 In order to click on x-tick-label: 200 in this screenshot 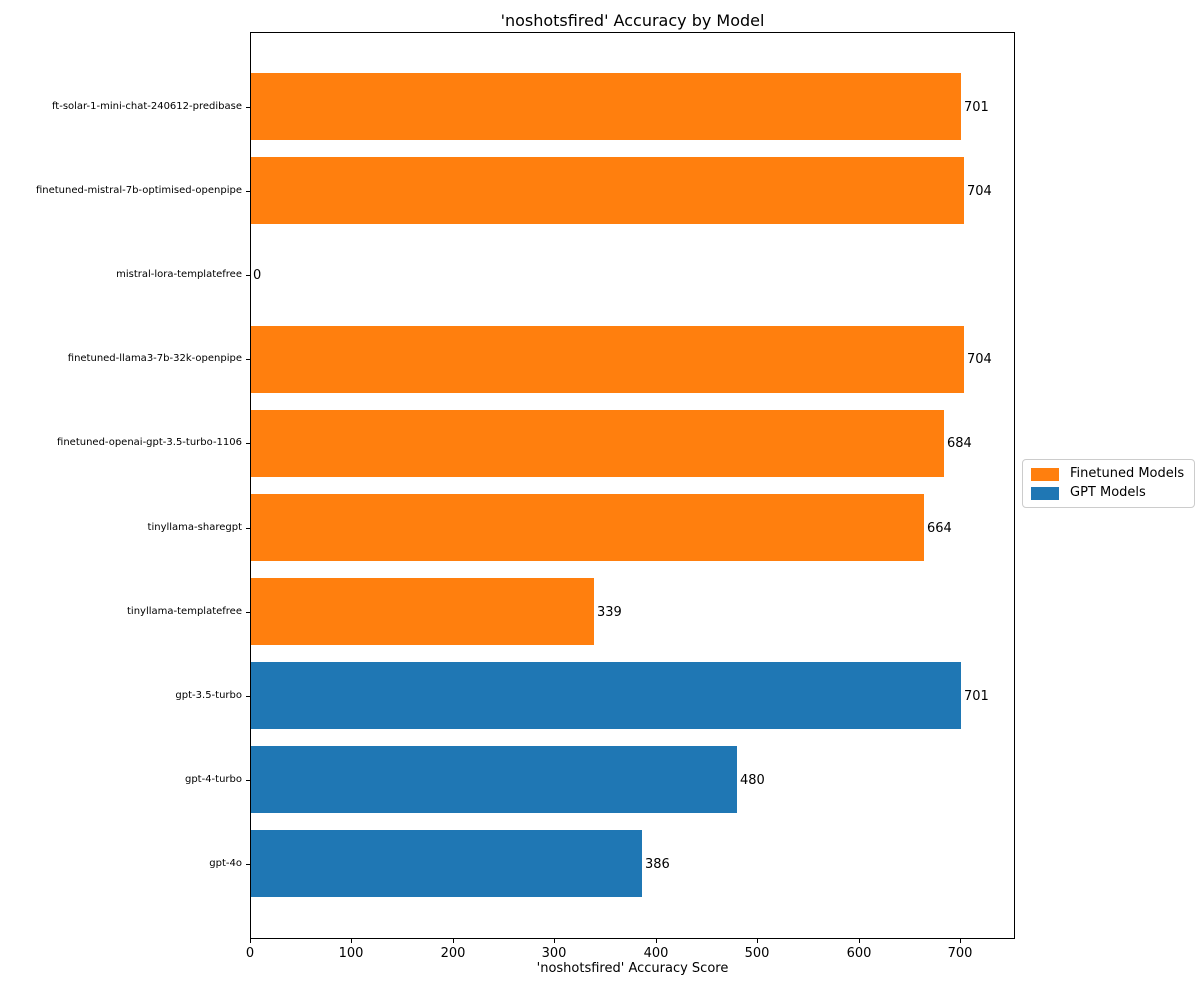, I will do `click(453, 953)`.